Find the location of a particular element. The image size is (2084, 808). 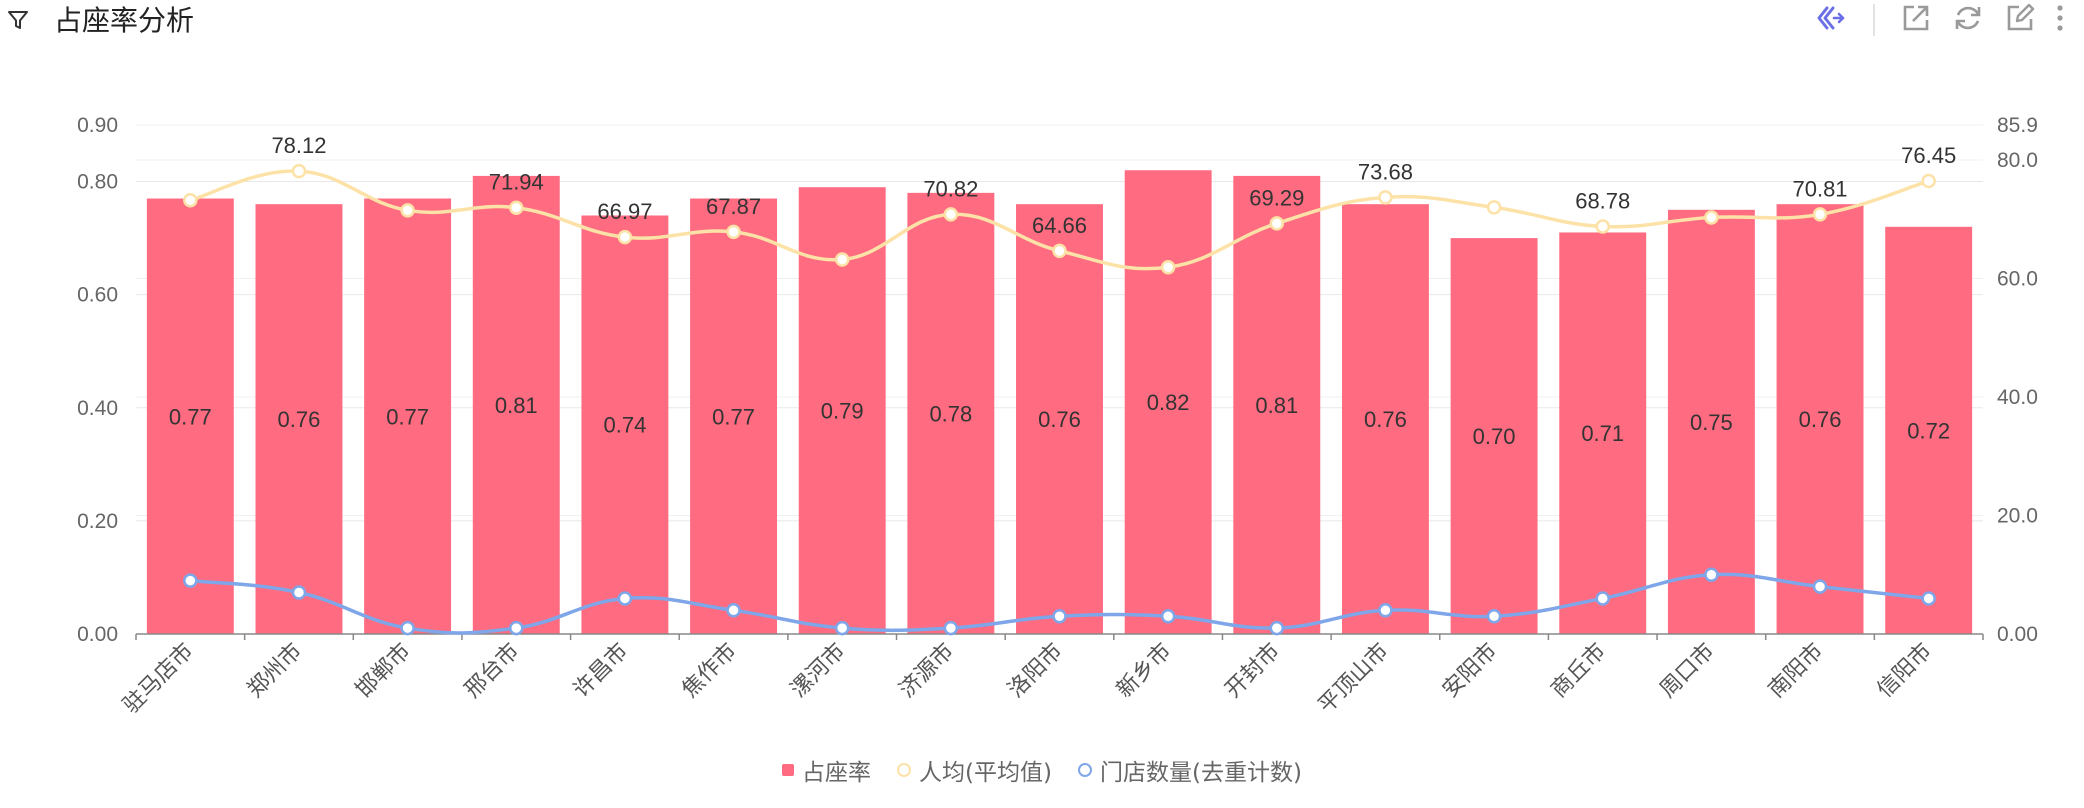

bar-value-label: 0.71 is located at coordinates (1602, 433).